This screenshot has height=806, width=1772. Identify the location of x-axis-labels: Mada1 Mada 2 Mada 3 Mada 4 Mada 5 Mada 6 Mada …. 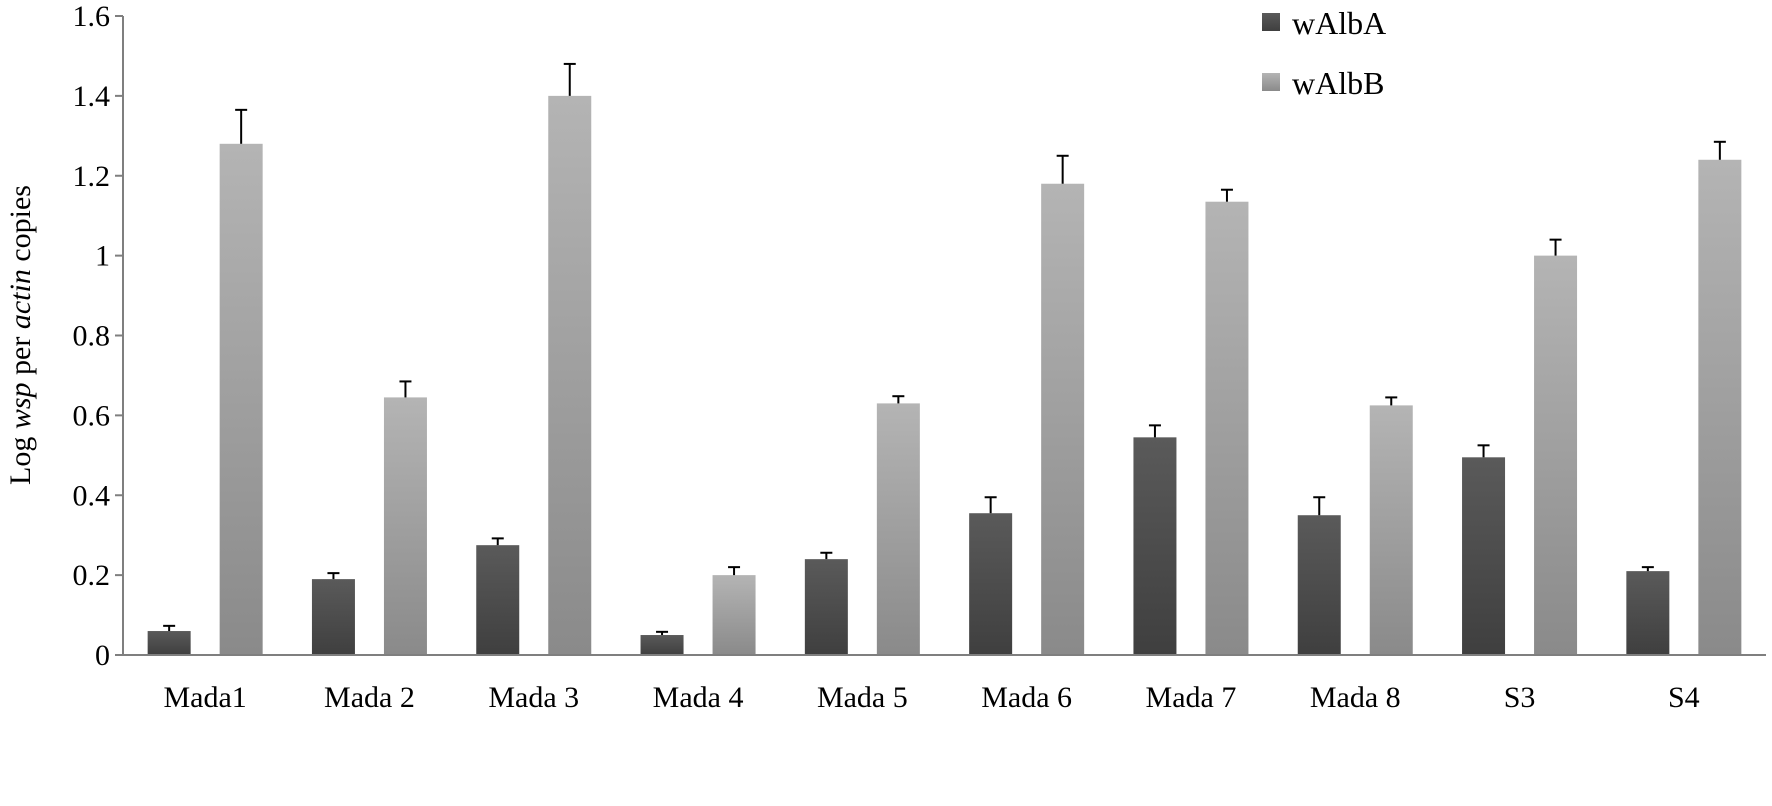
(931, 697).